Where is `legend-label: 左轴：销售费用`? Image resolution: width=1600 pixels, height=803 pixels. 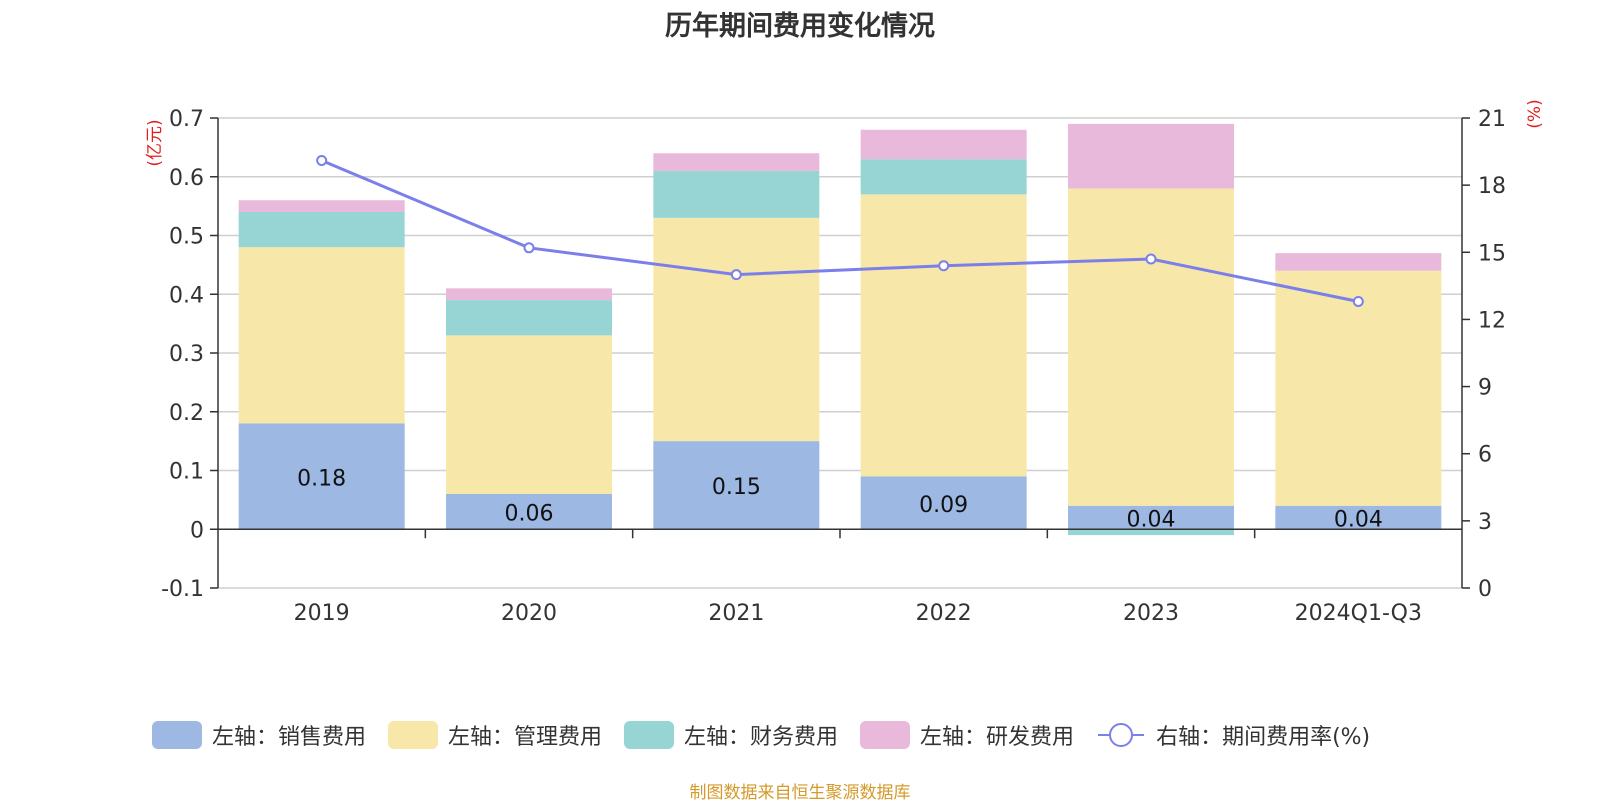 legend-label: 左轴：销售费用 is located at coordinates (289, 737).